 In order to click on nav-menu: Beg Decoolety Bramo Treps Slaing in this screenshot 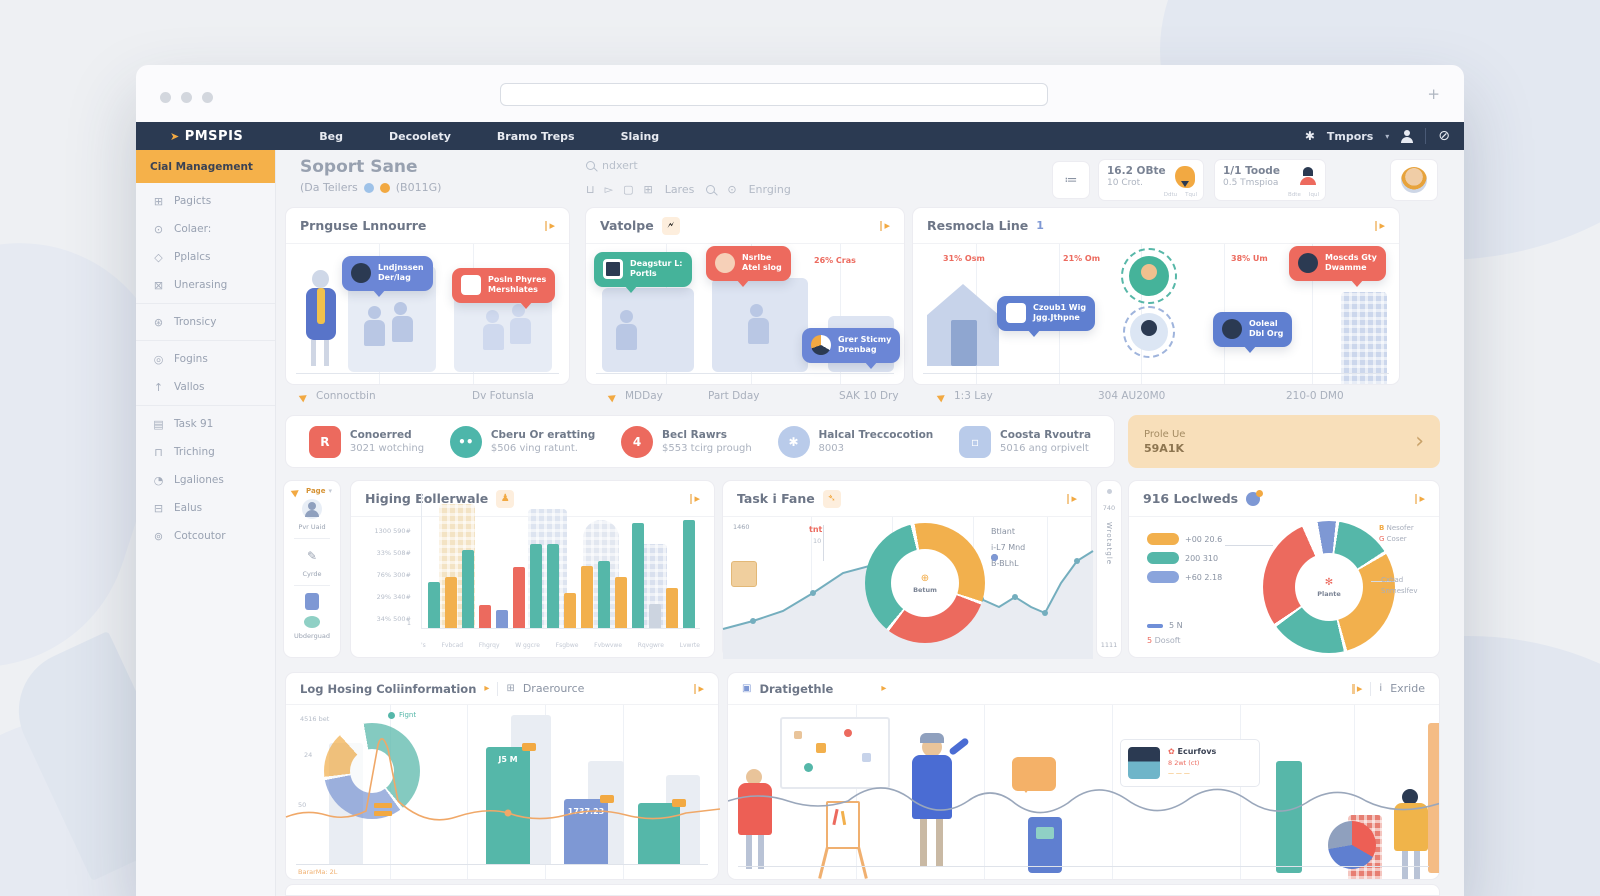, I will do `click(489, 136)`.